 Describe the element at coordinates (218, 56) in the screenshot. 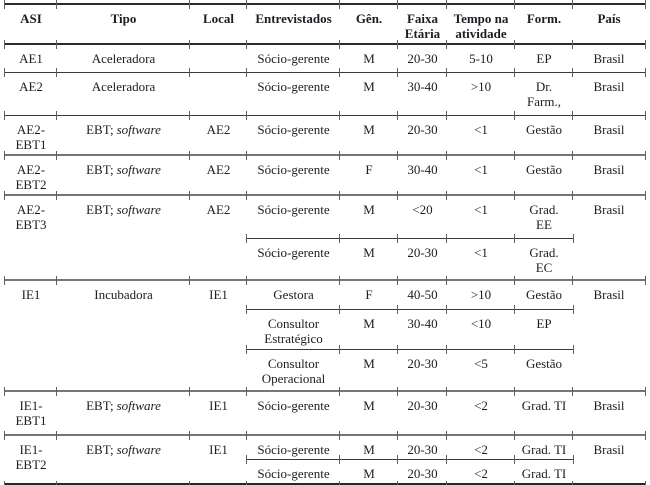

I see `cell-local` at that location.